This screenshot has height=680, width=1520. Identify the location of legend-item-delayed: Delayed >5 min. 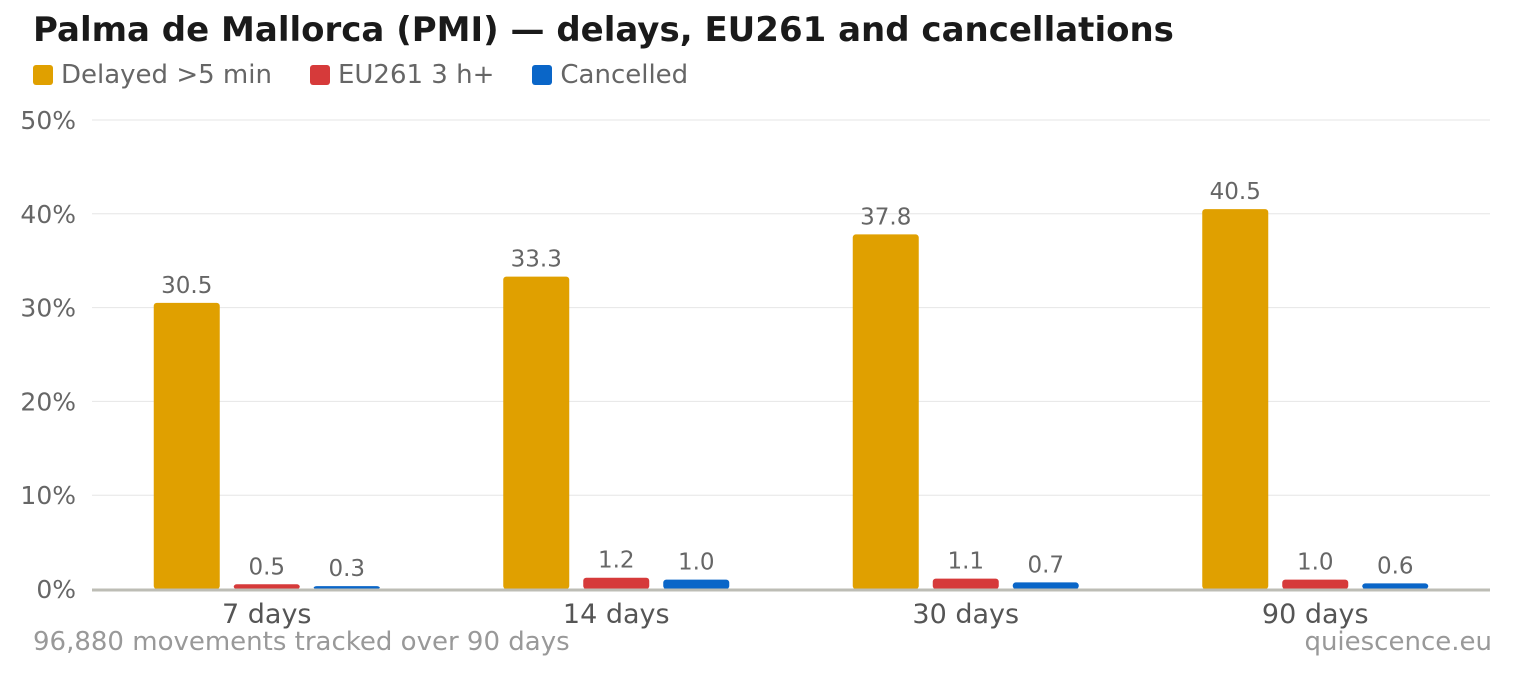
(152, 75).